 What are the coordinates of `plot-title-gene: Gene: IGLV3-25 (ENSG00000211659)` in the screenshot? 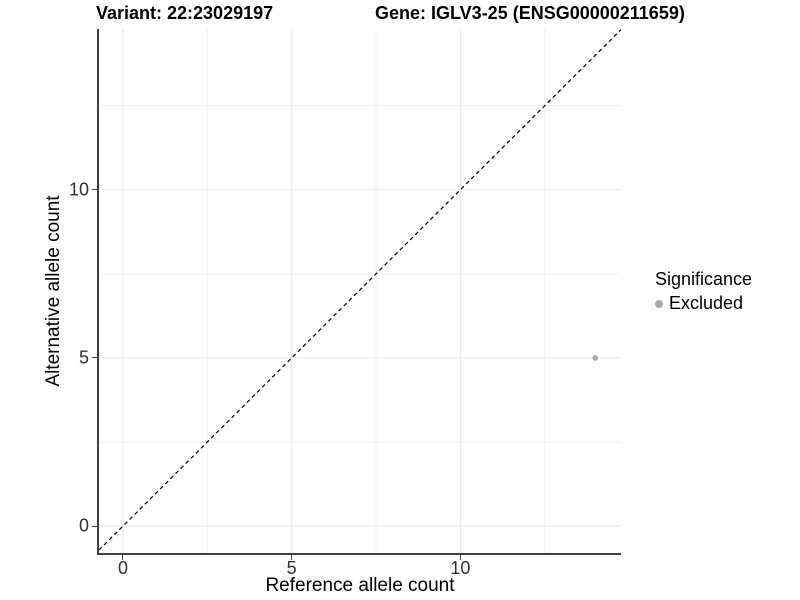 It's located at (530, 13).